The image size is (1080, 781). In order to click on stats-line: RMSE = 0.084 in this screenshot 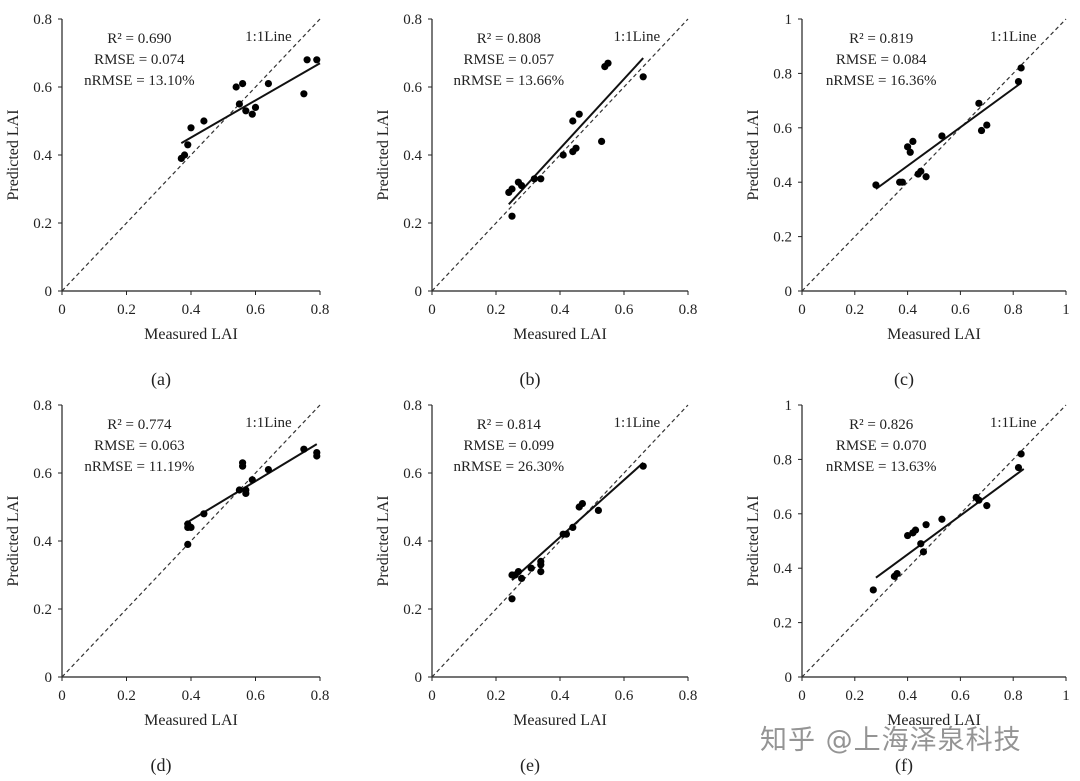, I will do `click(881, 60)`.